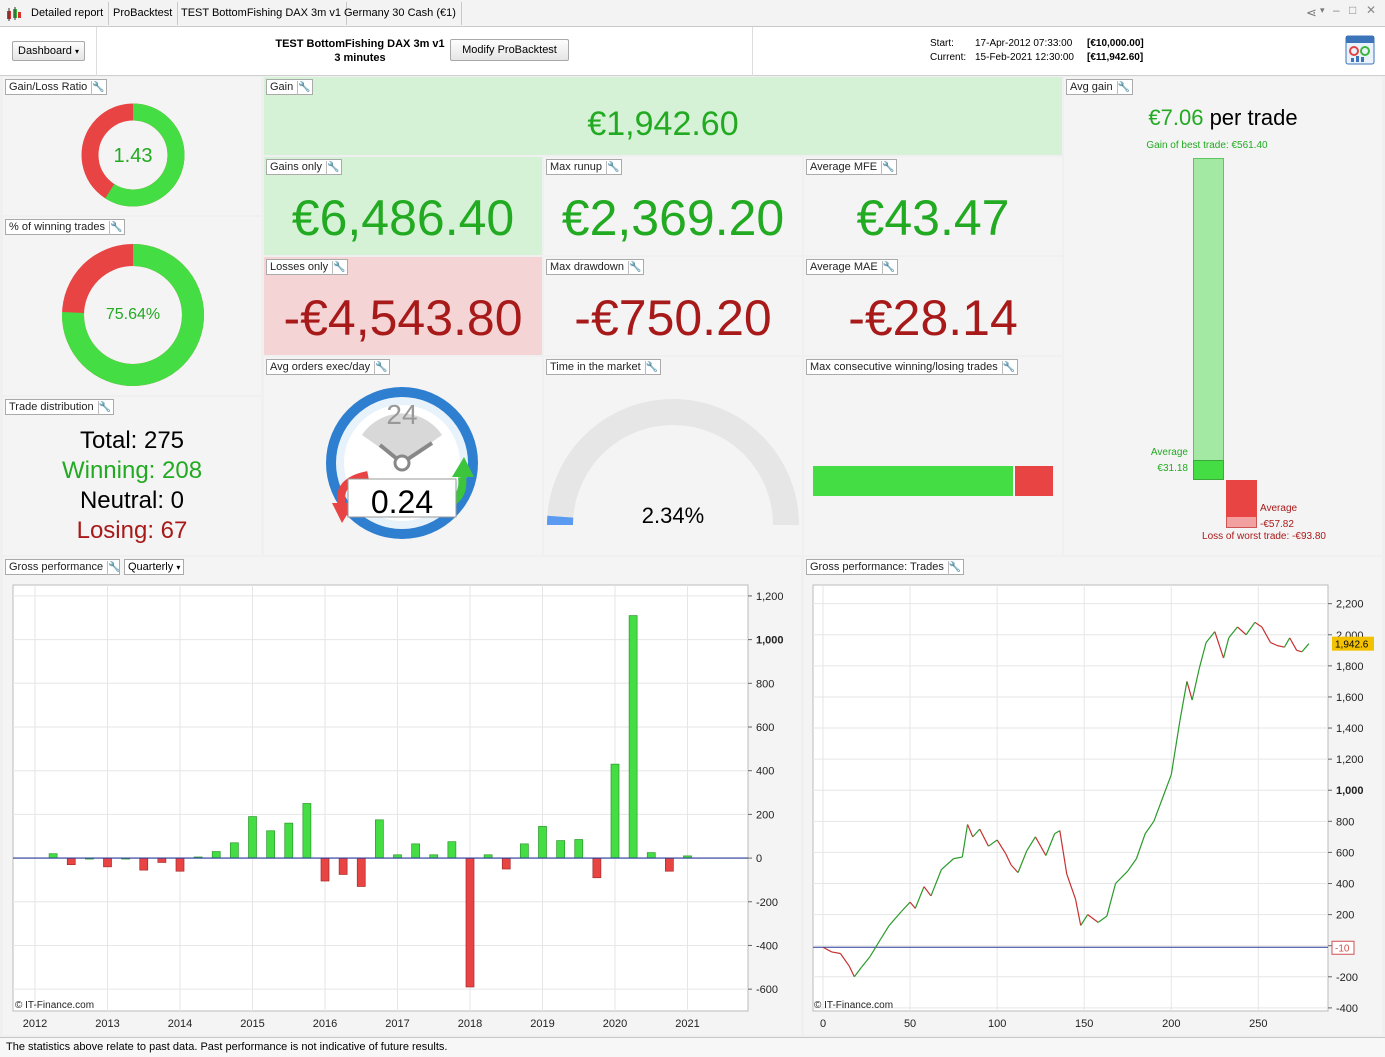 The width and height of the screenshot is (1385, 1057). What do you see at coordinates (261, 13) in the screenshot?
I see `tab-strategy: TEST BottomFishing DAX 3m v1` at bounding box center [261, 13].